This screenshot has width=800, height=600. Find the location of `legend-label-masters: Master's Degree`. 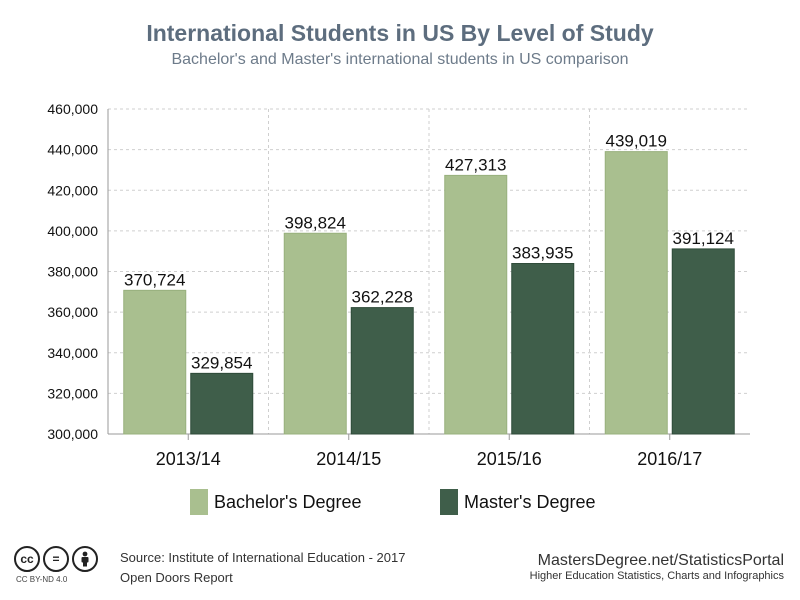

legend-label-masters: Master's Degree is located at coordinates (530, 501).